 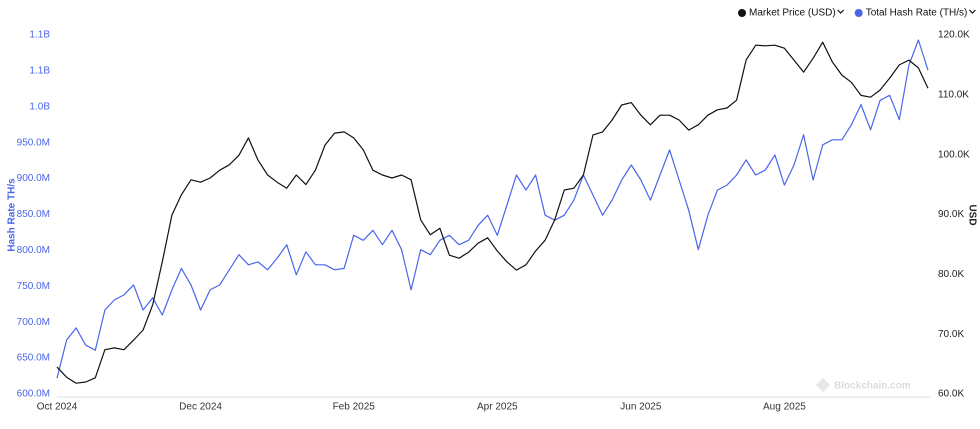 What do you see at coordinates (354, 407) in the screenshot?
I see `x-tick-label: Feb 2025` at bounding box center [354, 407].